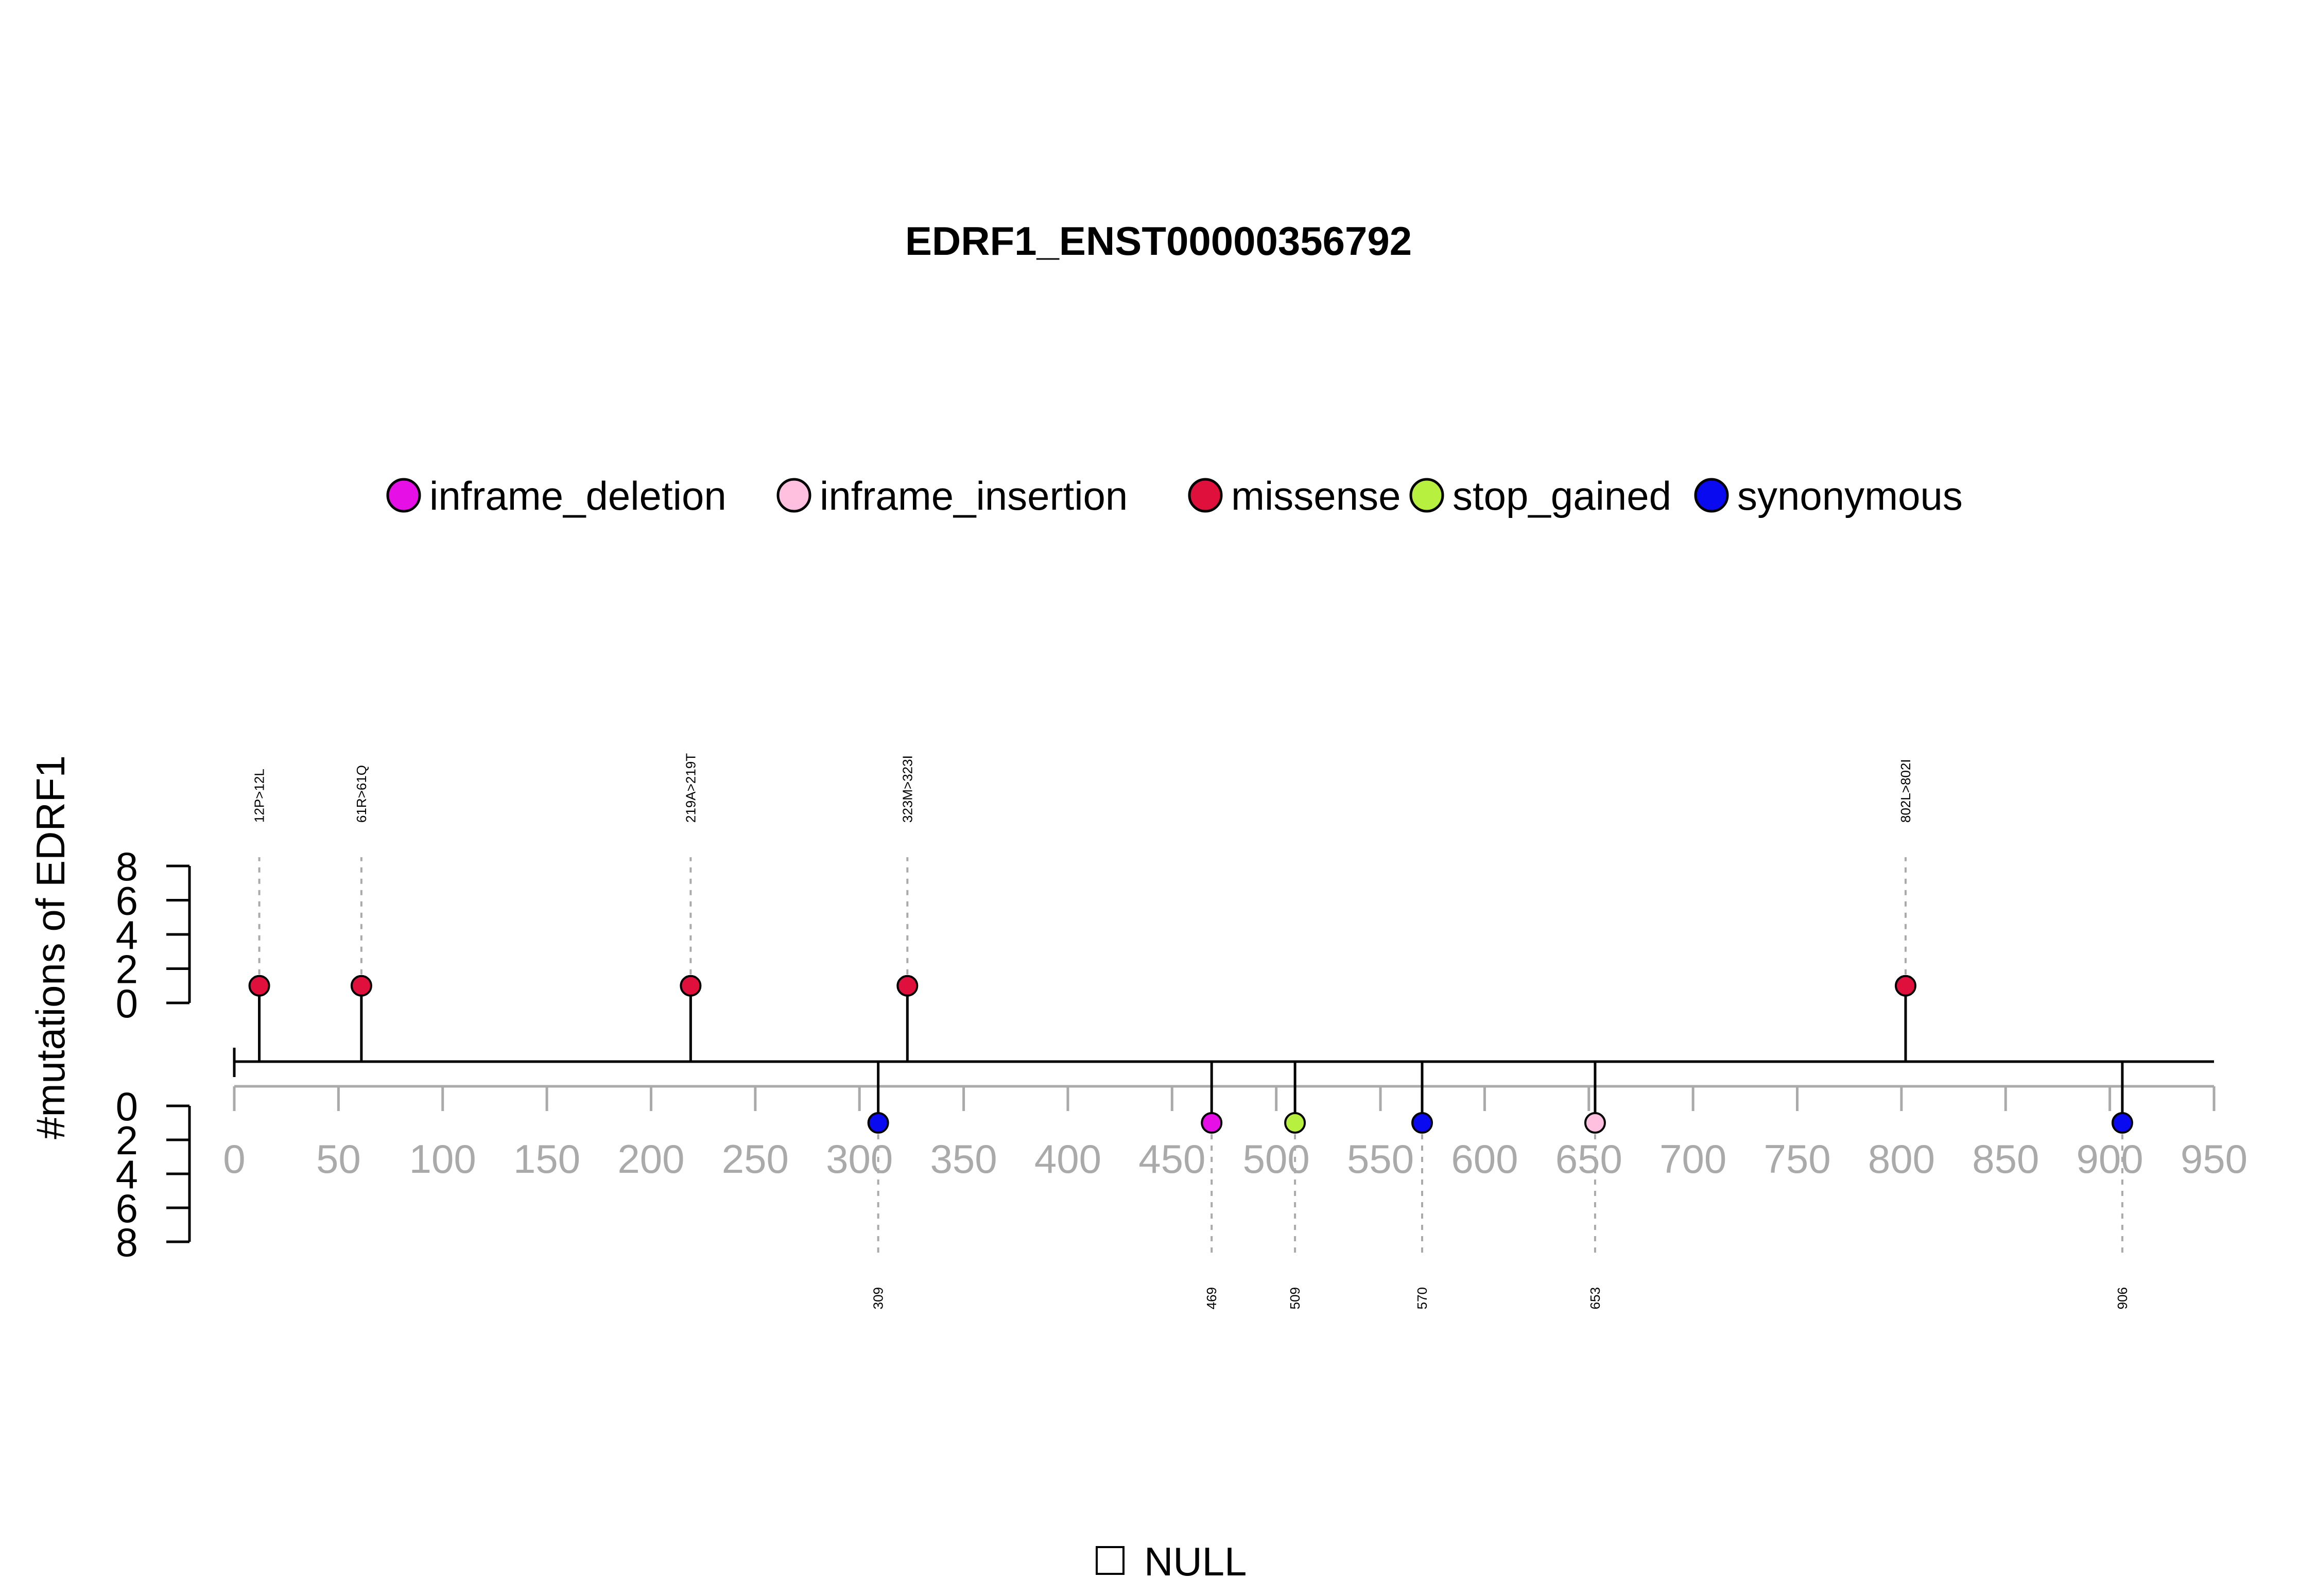  Describe the element at coordinates (361, 794) in the screenshot. I see `mutation-label: 61R>61Q` at that location.